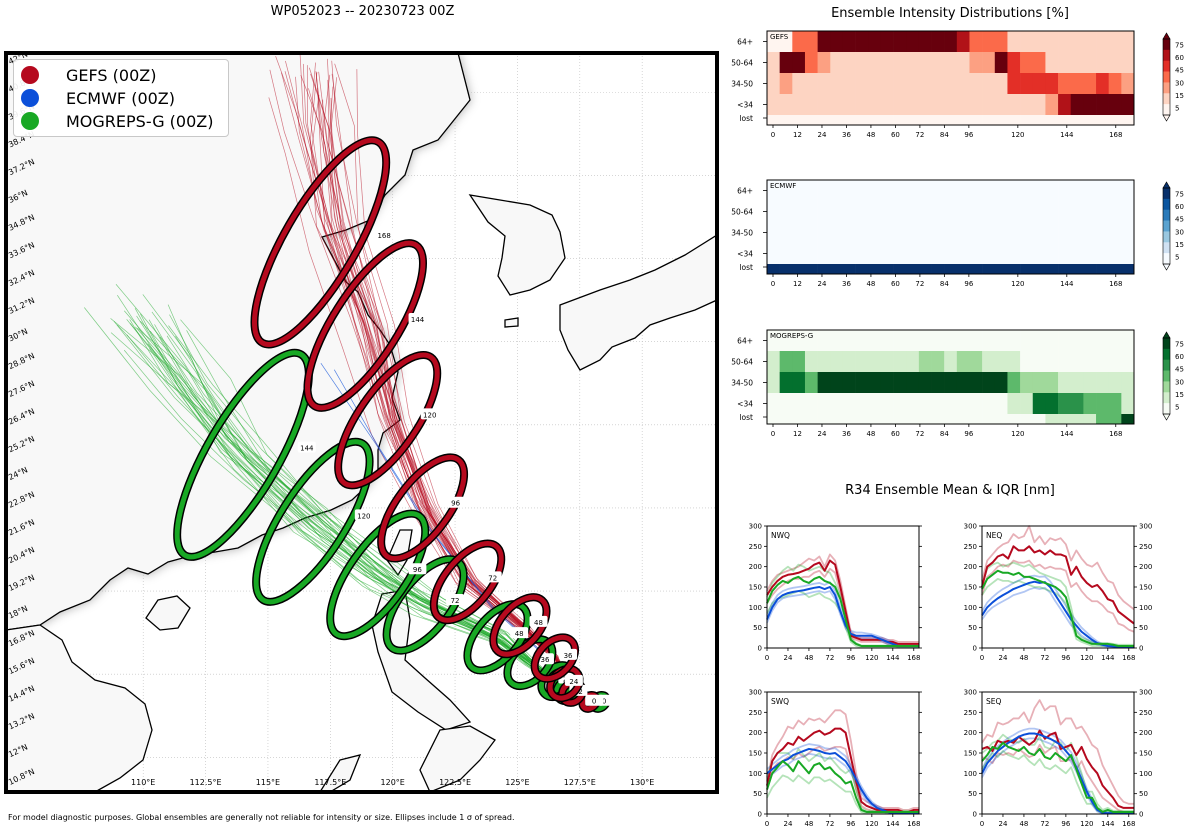  What do you see at coordinates (968, 135) in the screenshot?
I see `heatmap-x-tick: 96` at bounding box center [968, 135].